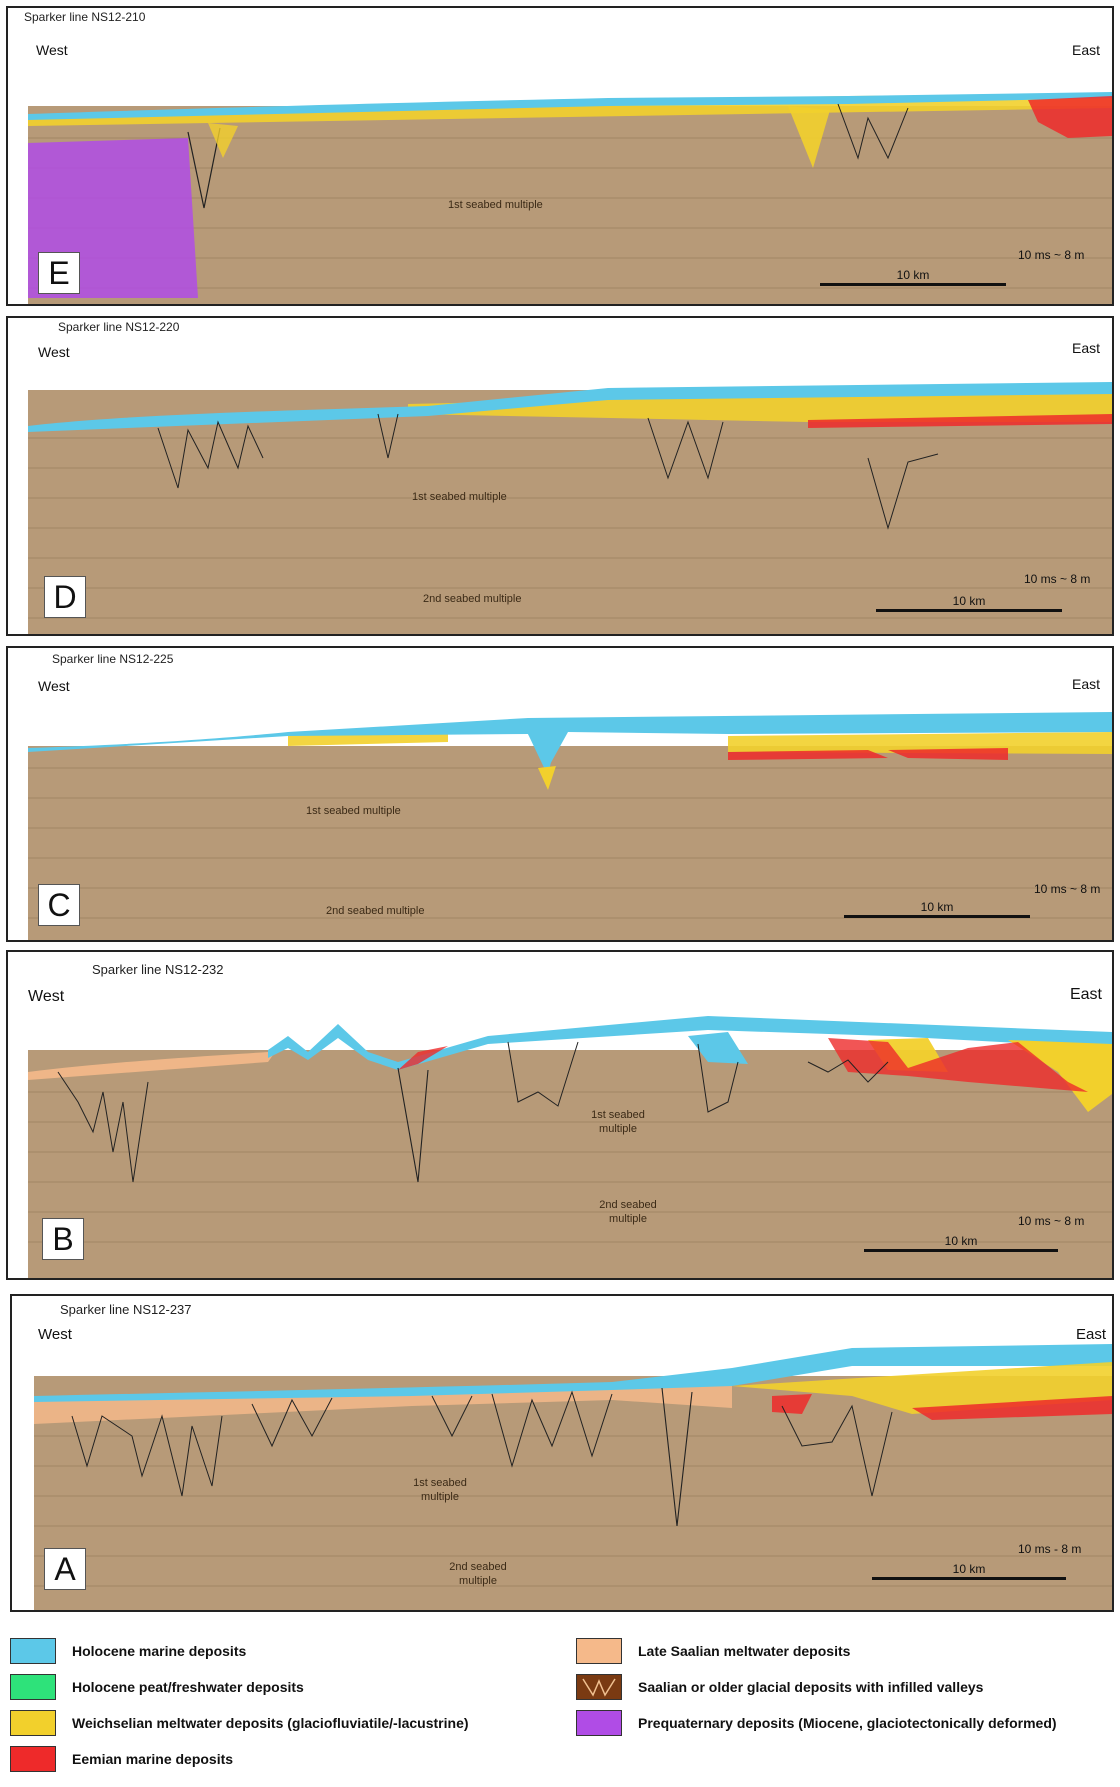 The image size is (1120, 1787). What do you see at coordinates (159, 1651) in the screenshot?
I see `legend-label: Holocene marine deposits` at bounding box center [159, 1651].